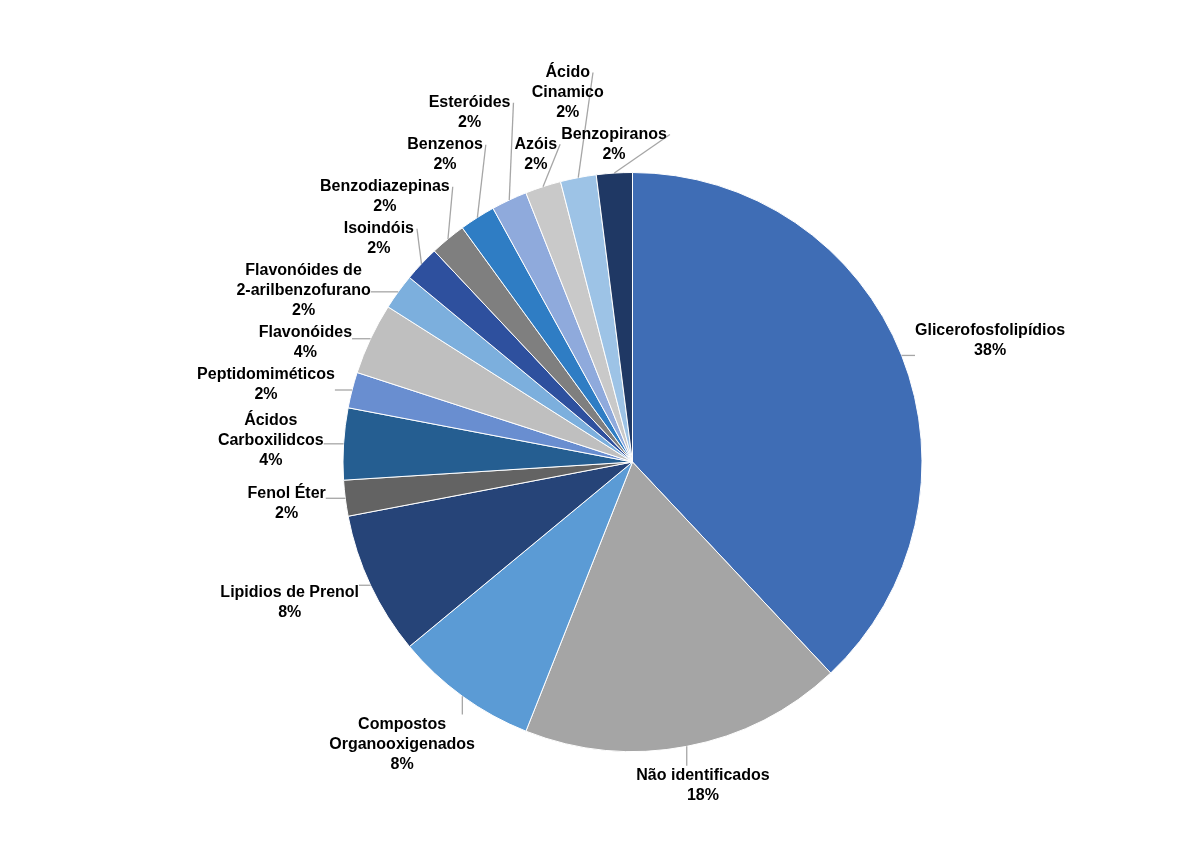 The height and width of the screenshot is (844, 1195). What do you see at coordinates (536, 143) in the screenshot?
I see `slice-label: Azóis` at bounding box center [536, 143].